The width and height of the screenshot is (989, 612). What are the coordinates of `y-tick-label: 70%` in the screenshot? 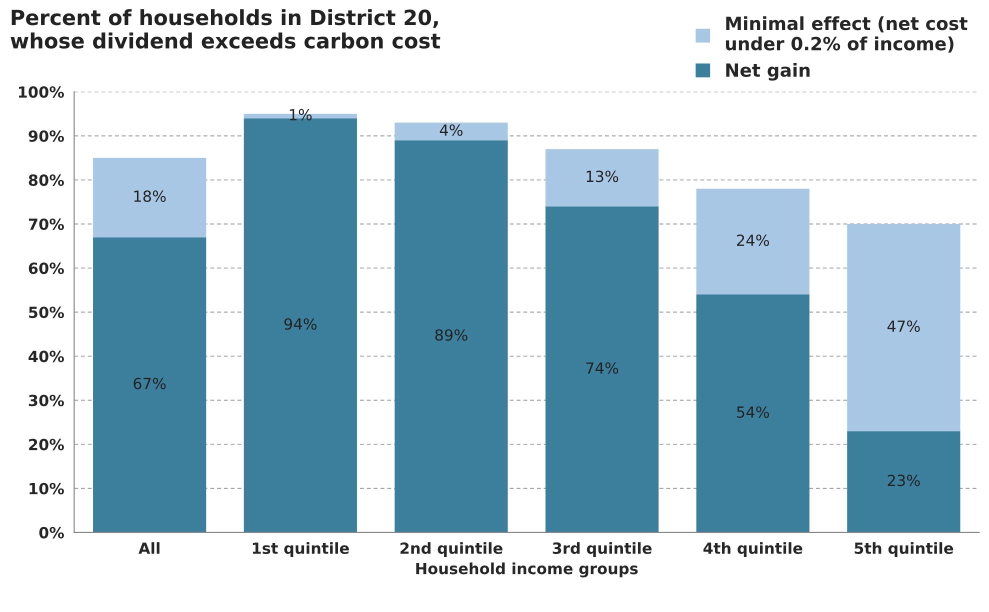 It's located at (46, 224).